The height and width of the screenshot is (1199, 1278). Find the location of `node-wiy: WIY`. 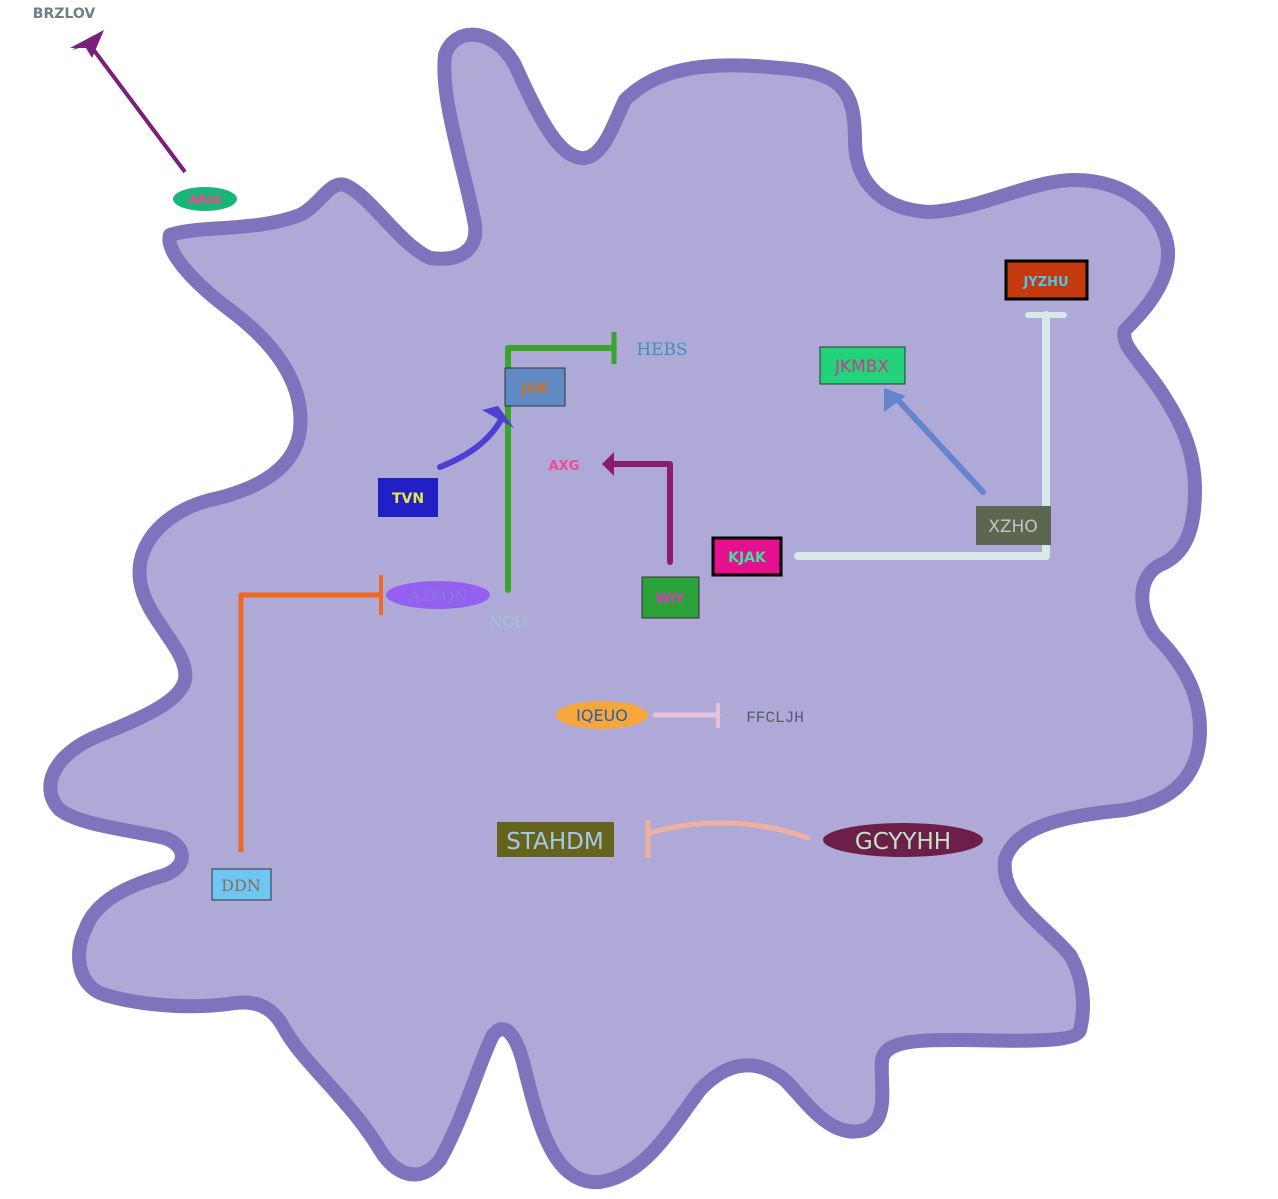

node-wiy: WIY is located at coordinates (670, 597).